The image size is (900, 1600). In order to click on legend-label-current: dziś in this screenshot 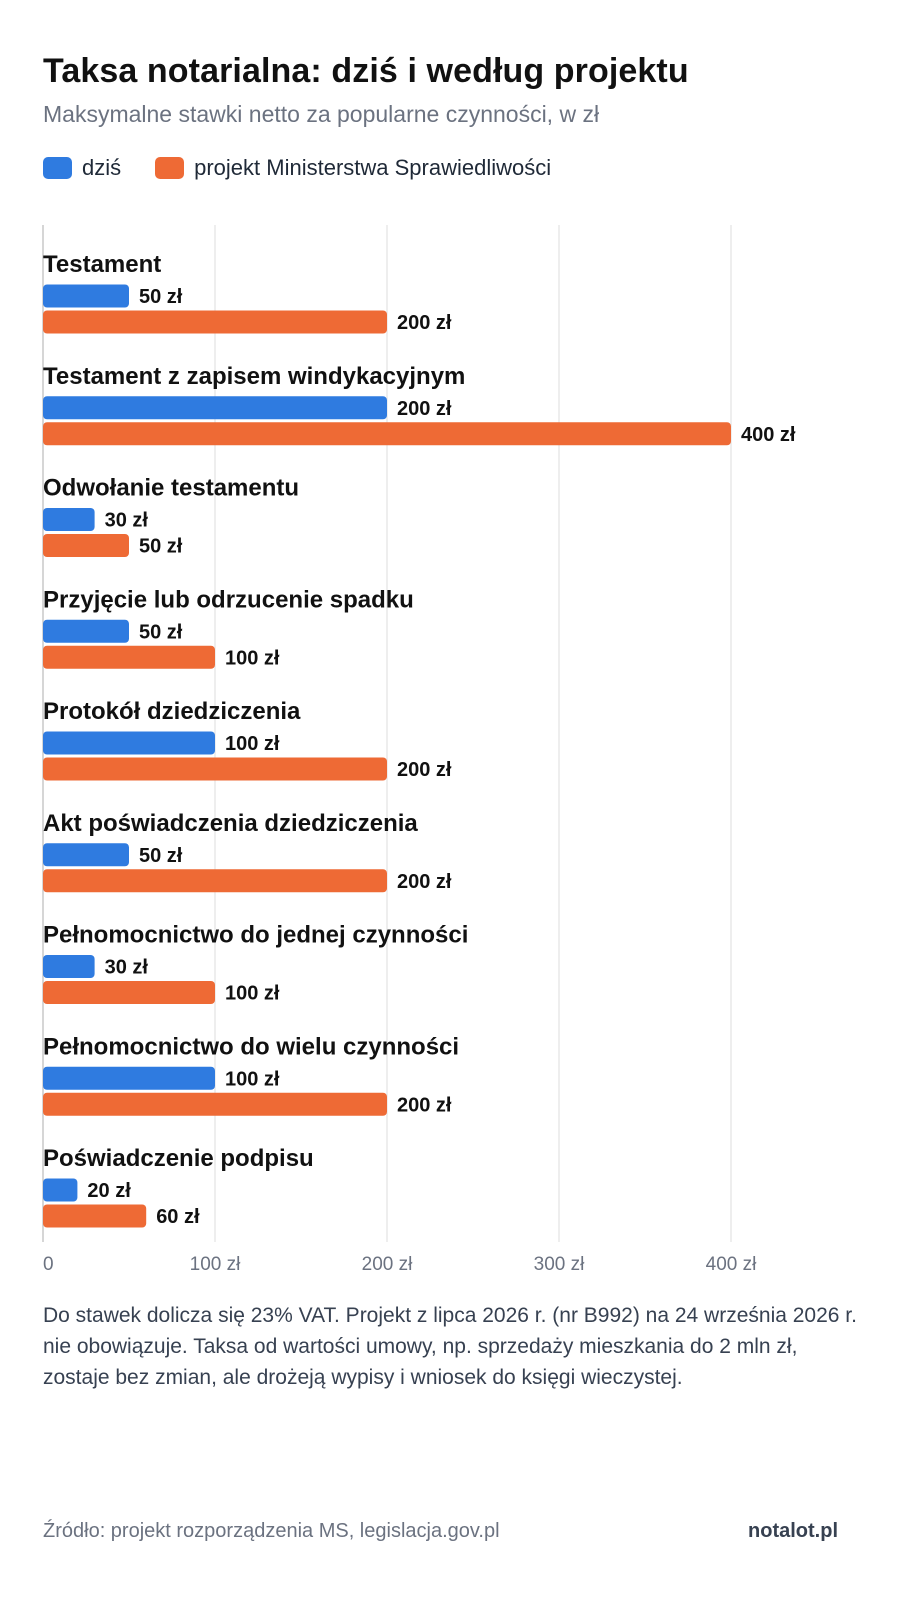, I will do `click(102, 167)`.